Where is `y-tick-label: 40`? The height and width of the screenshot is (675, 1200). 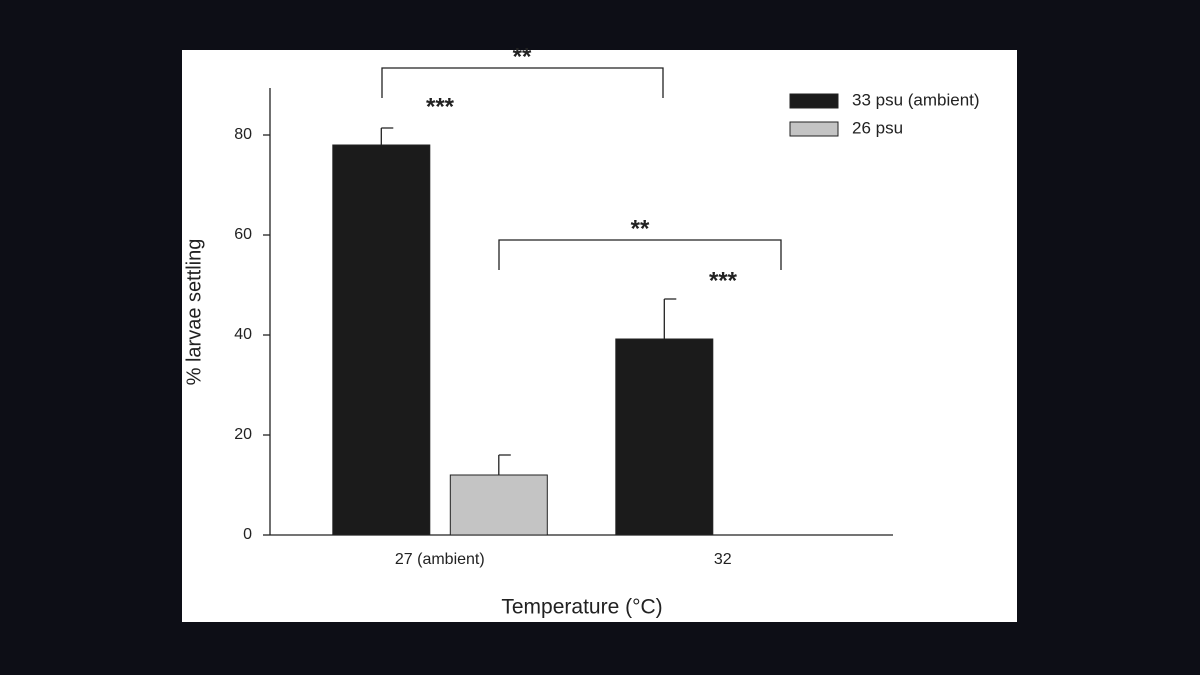
y-tick-label: 40 is located at coordinates (243, 334).